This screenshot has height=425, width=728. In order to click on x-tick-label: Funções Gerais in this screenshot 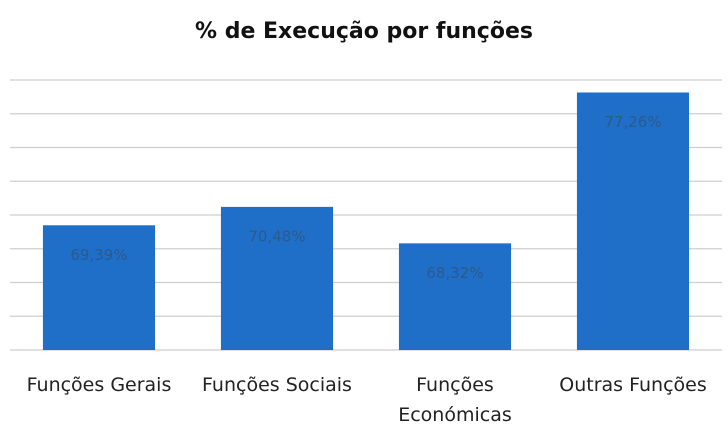, I will do `click(99, 385)`.